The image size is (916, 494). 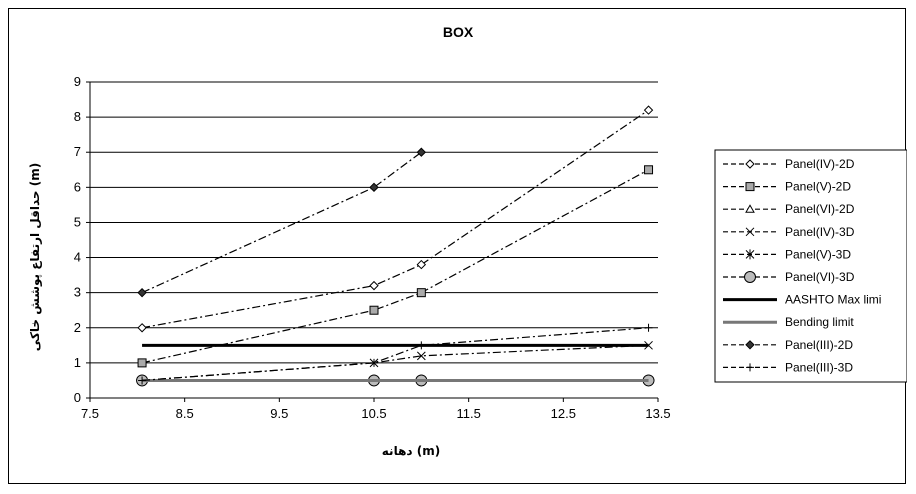 What do you see at coordinates (90, 413) in the screenshot?
I see `x-tick-label: 7.5` at bounding box center [90, 413].